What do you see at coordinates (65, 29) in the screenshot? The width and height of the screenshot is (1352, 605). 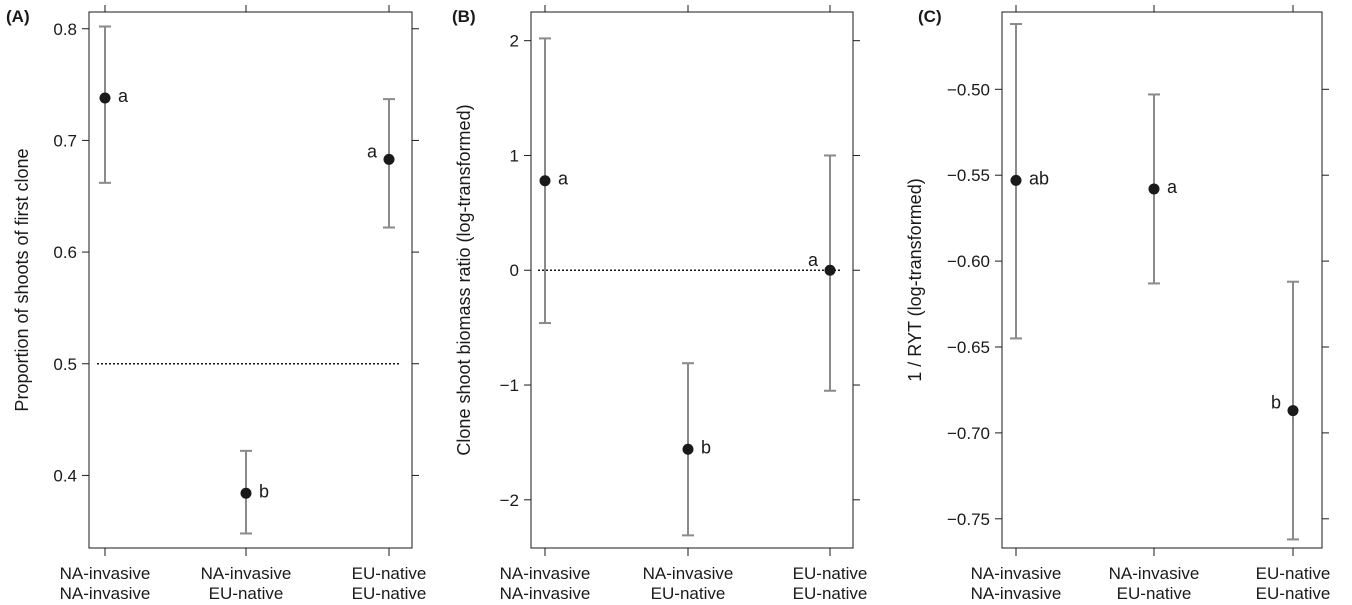 I see `y-tick-label: 0.8` at bounding box center [65, 29].